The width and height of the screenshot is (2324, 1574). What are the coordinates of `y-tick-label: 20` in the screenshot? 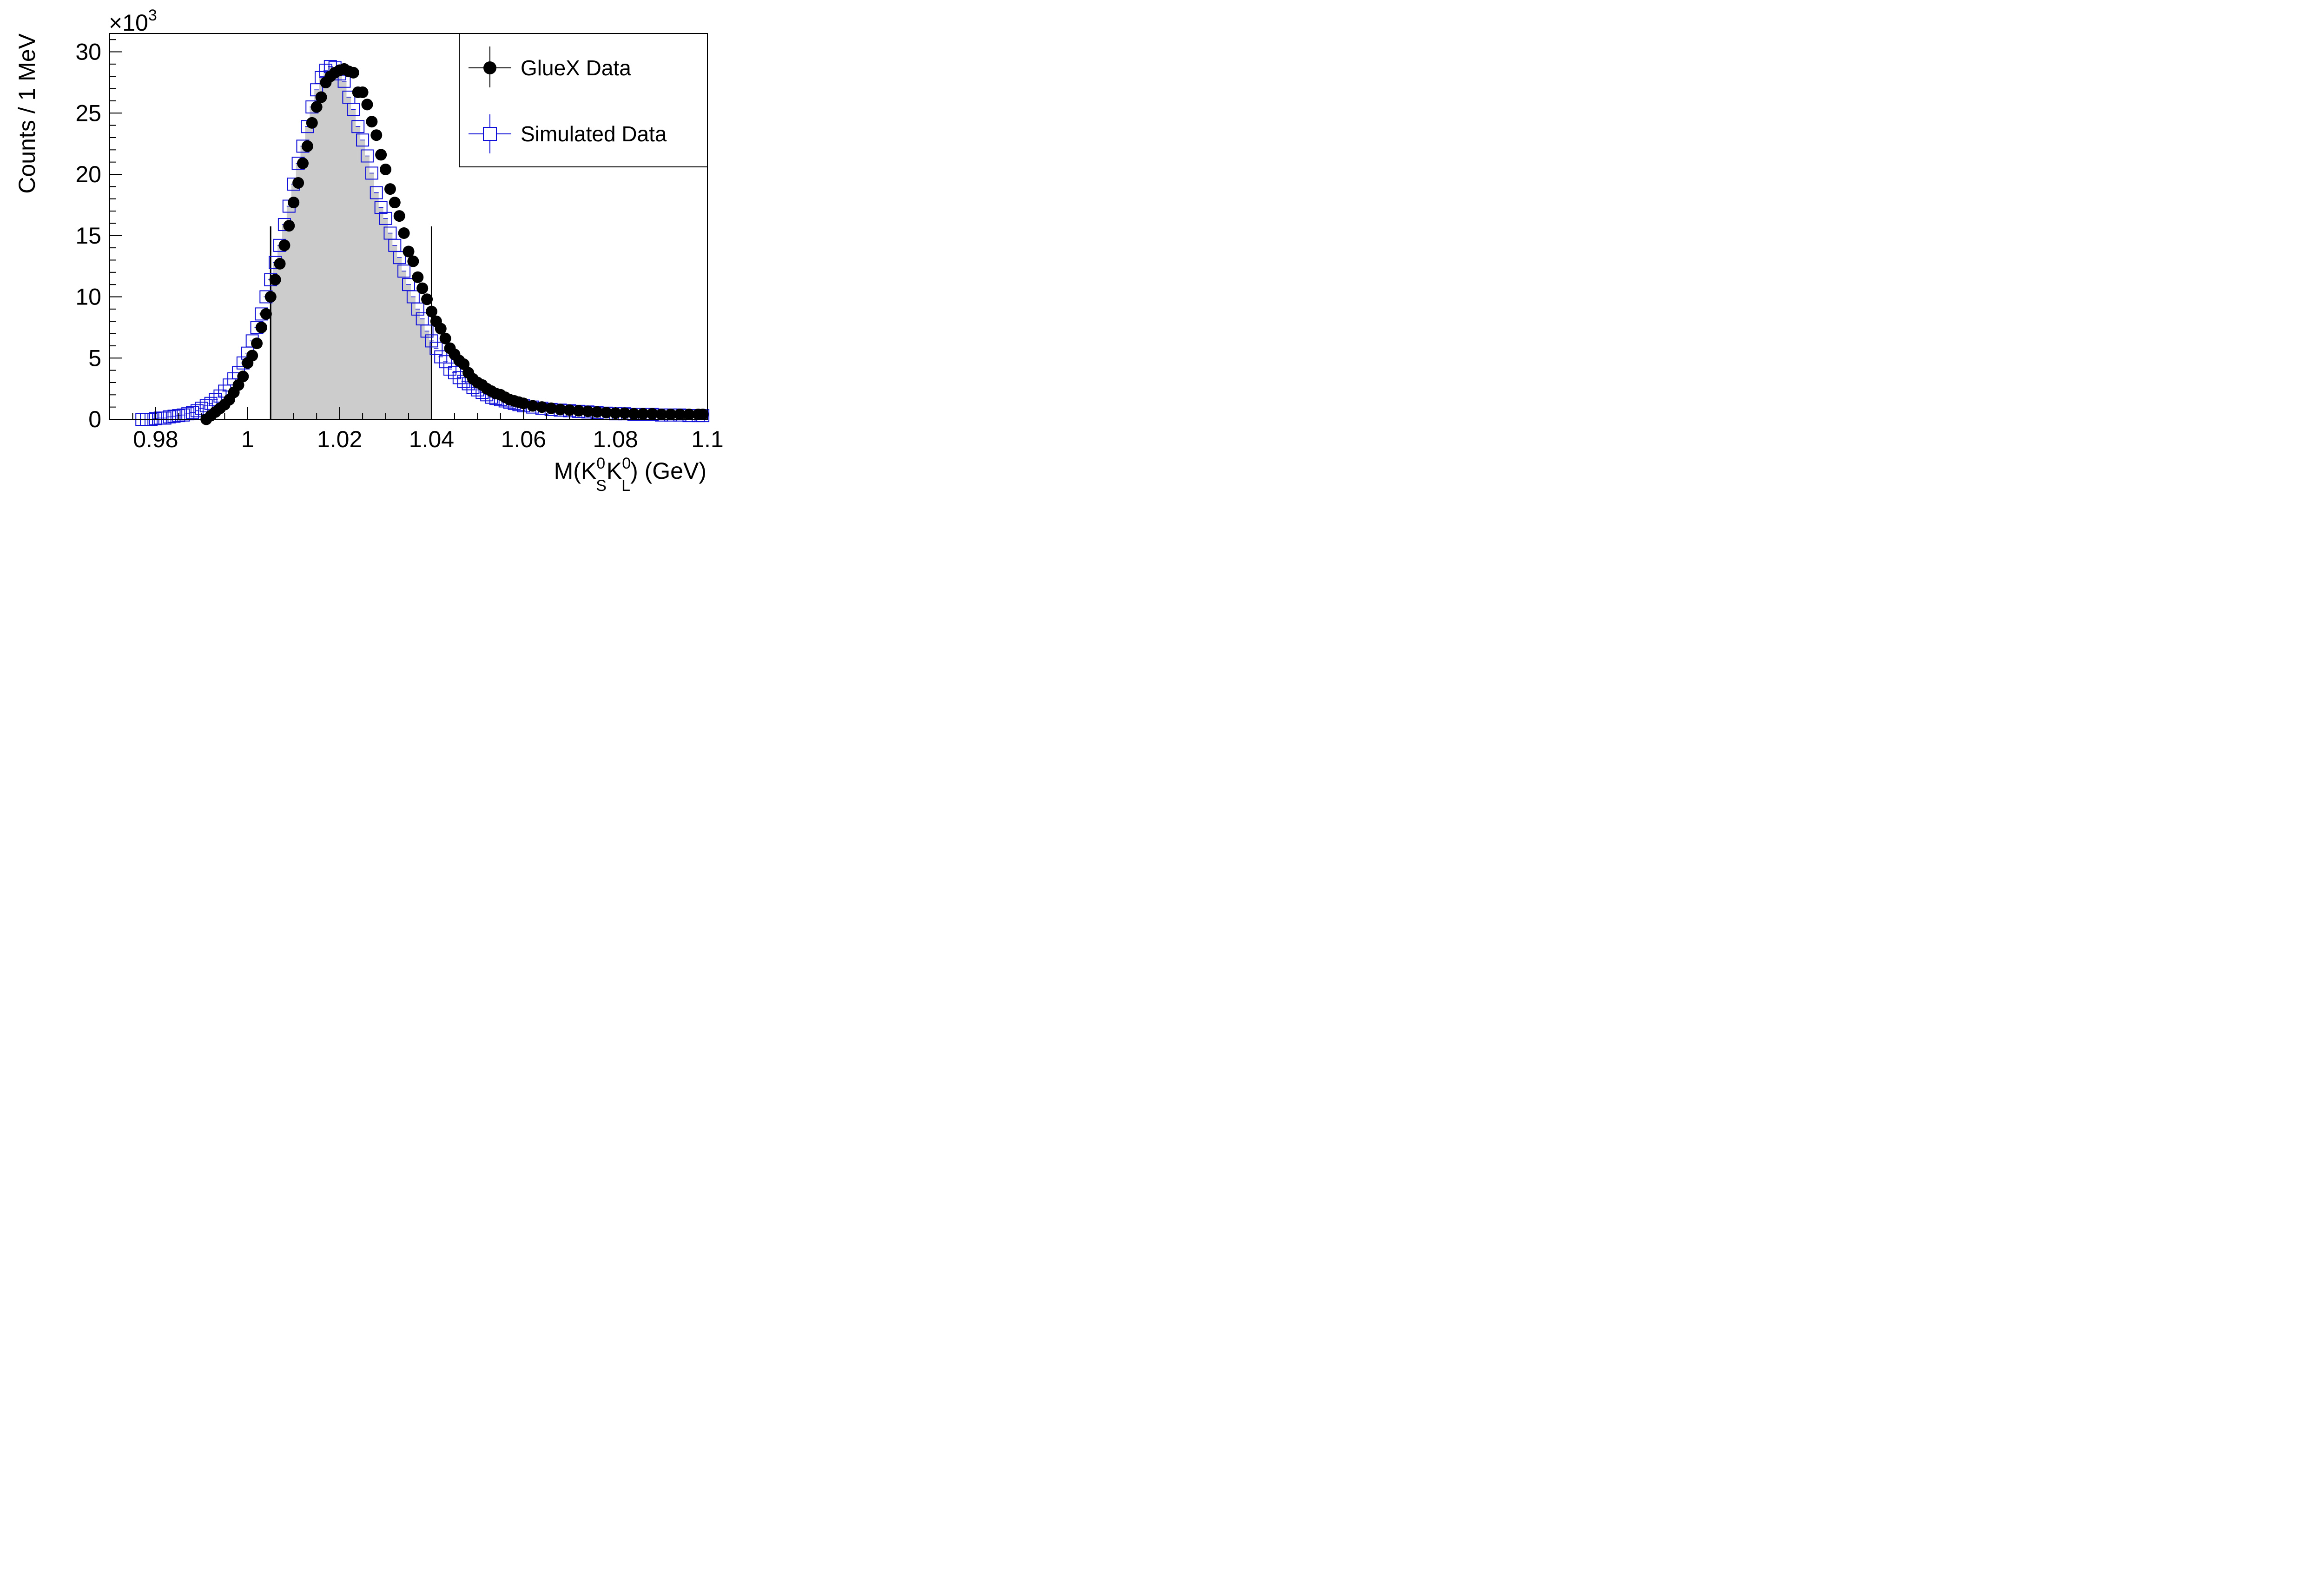 It's located at (88, 174).